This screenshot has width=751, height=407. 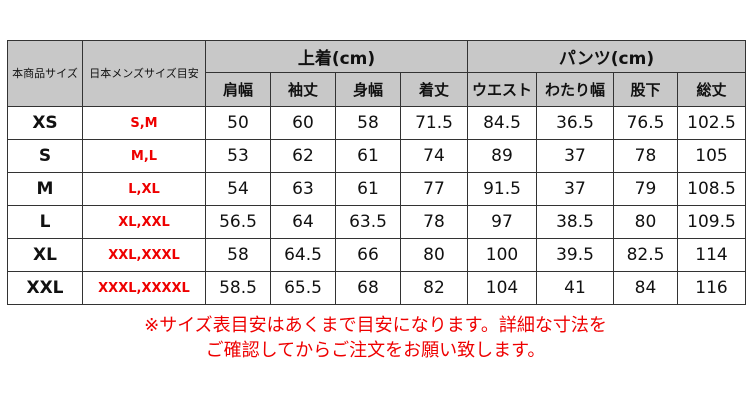 What do you see at coordinates (45, 73) in the screenshot?
I see `size-header: 本商品サイズ` at bounding box center [45, 73].